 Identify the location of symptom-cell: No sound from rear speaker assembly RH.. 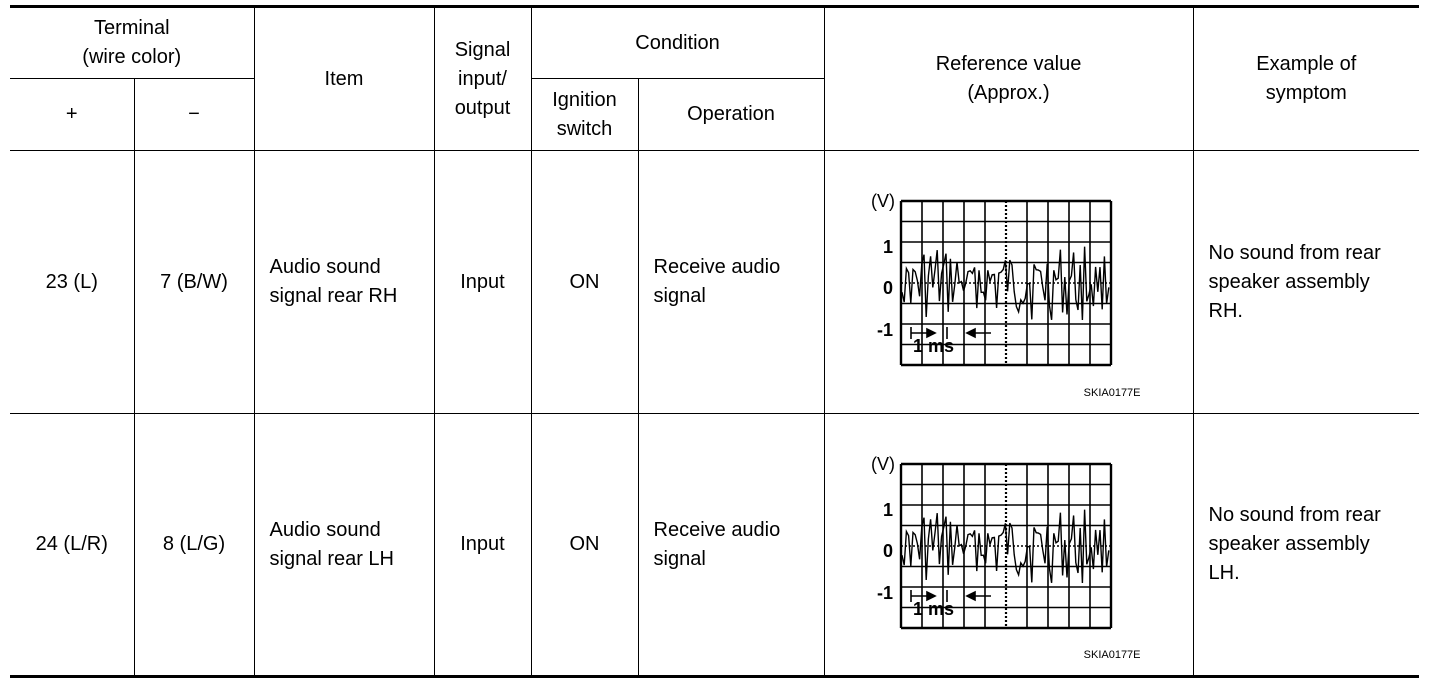
(1306, 282).